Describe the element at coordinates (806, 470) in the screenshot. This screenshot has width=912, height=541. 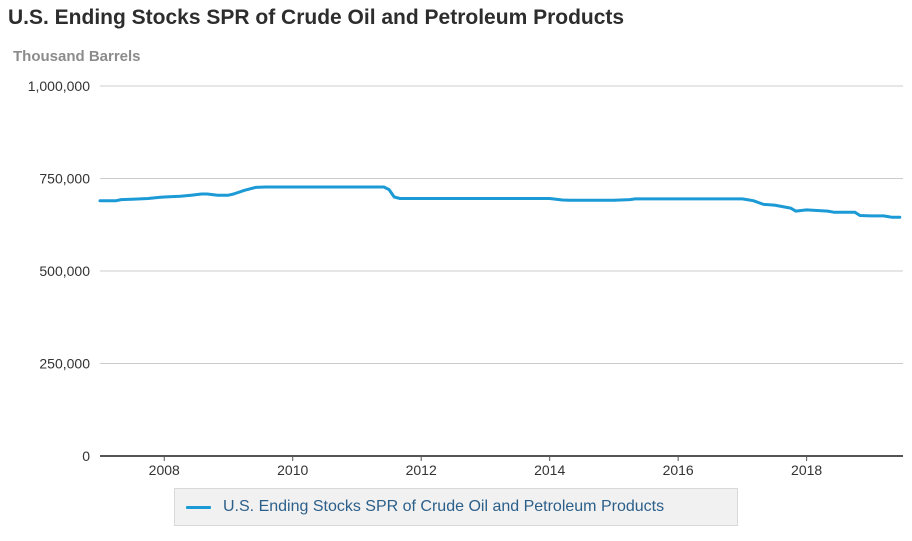
I see `x-tick-label: 2018` at that location.